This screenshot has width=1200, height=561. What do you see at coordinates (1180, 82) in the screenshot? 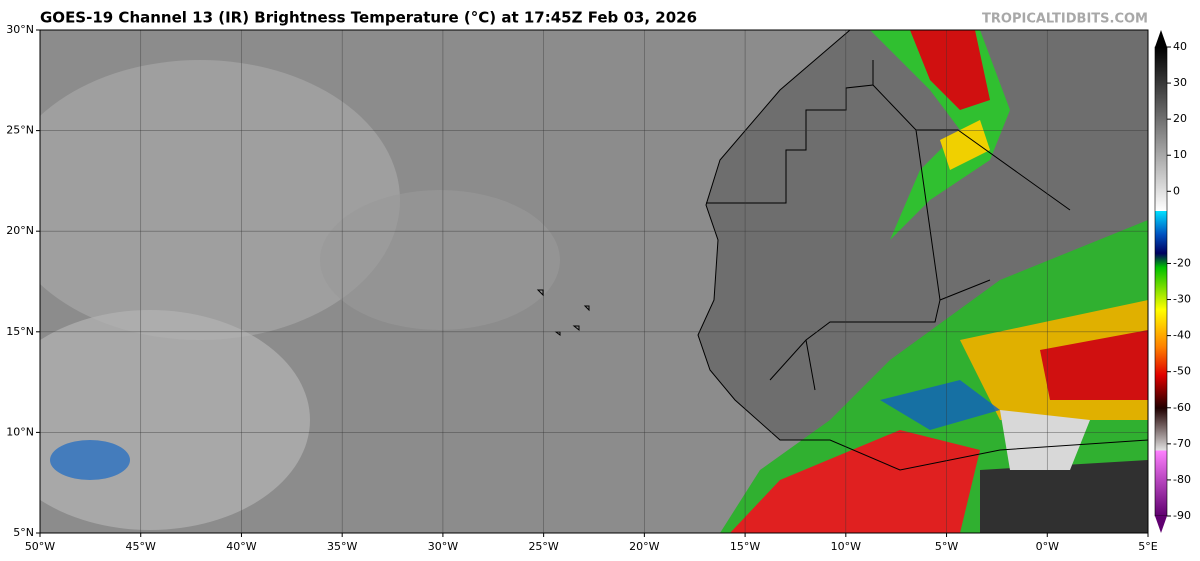
I see `colorbar-label: 30` at bounding box center [1180, 82].